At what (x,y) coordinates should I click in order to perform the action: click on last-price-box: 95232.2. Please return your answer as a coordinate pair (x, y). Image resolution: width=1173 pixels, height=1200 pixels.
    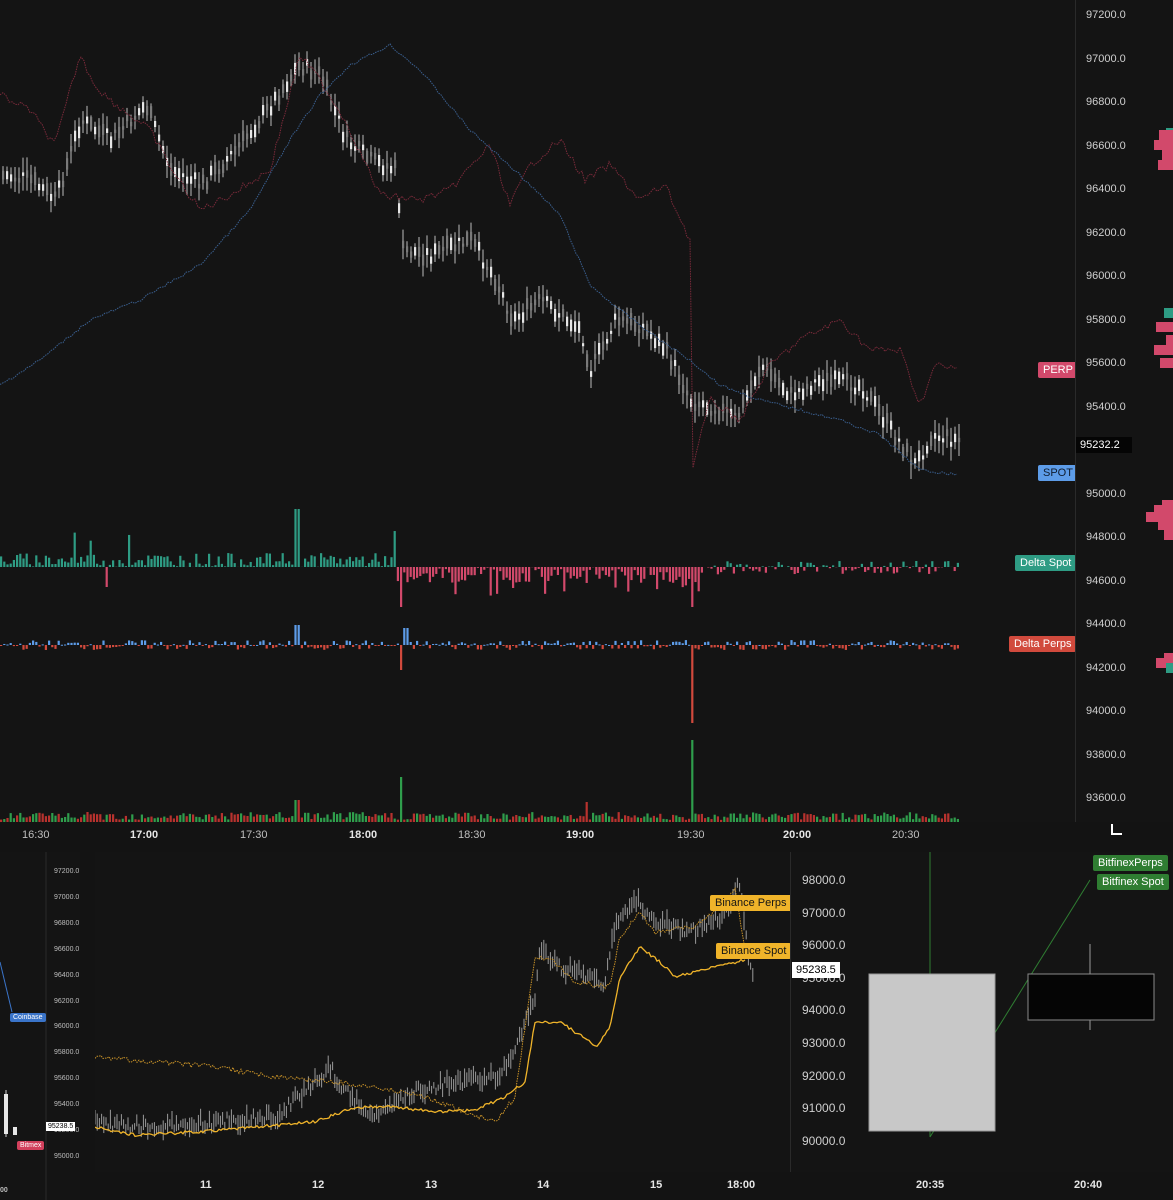
    Looking at the image, I should click on (1104, 445).